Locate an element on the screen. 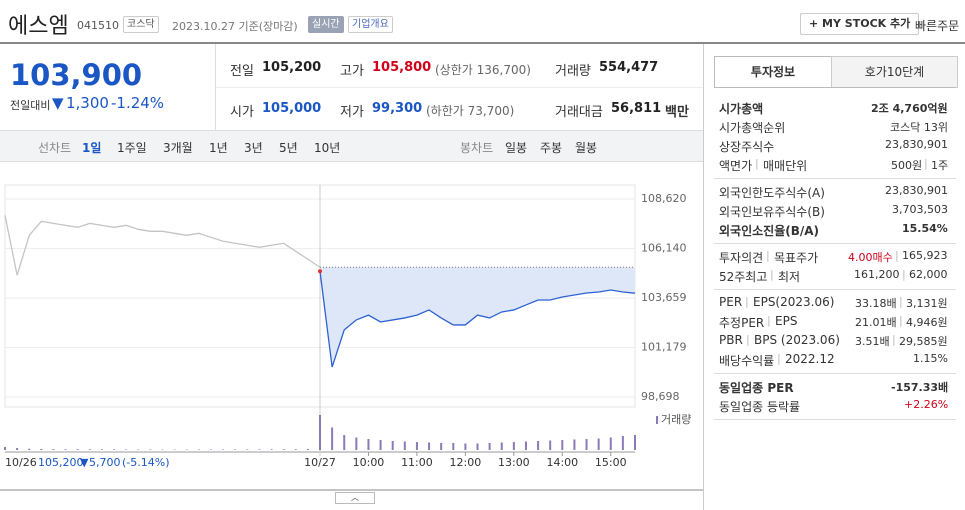 This screenshot has height=510, width=965. info-value: 3,131원 is located at coordinates (927, 303).